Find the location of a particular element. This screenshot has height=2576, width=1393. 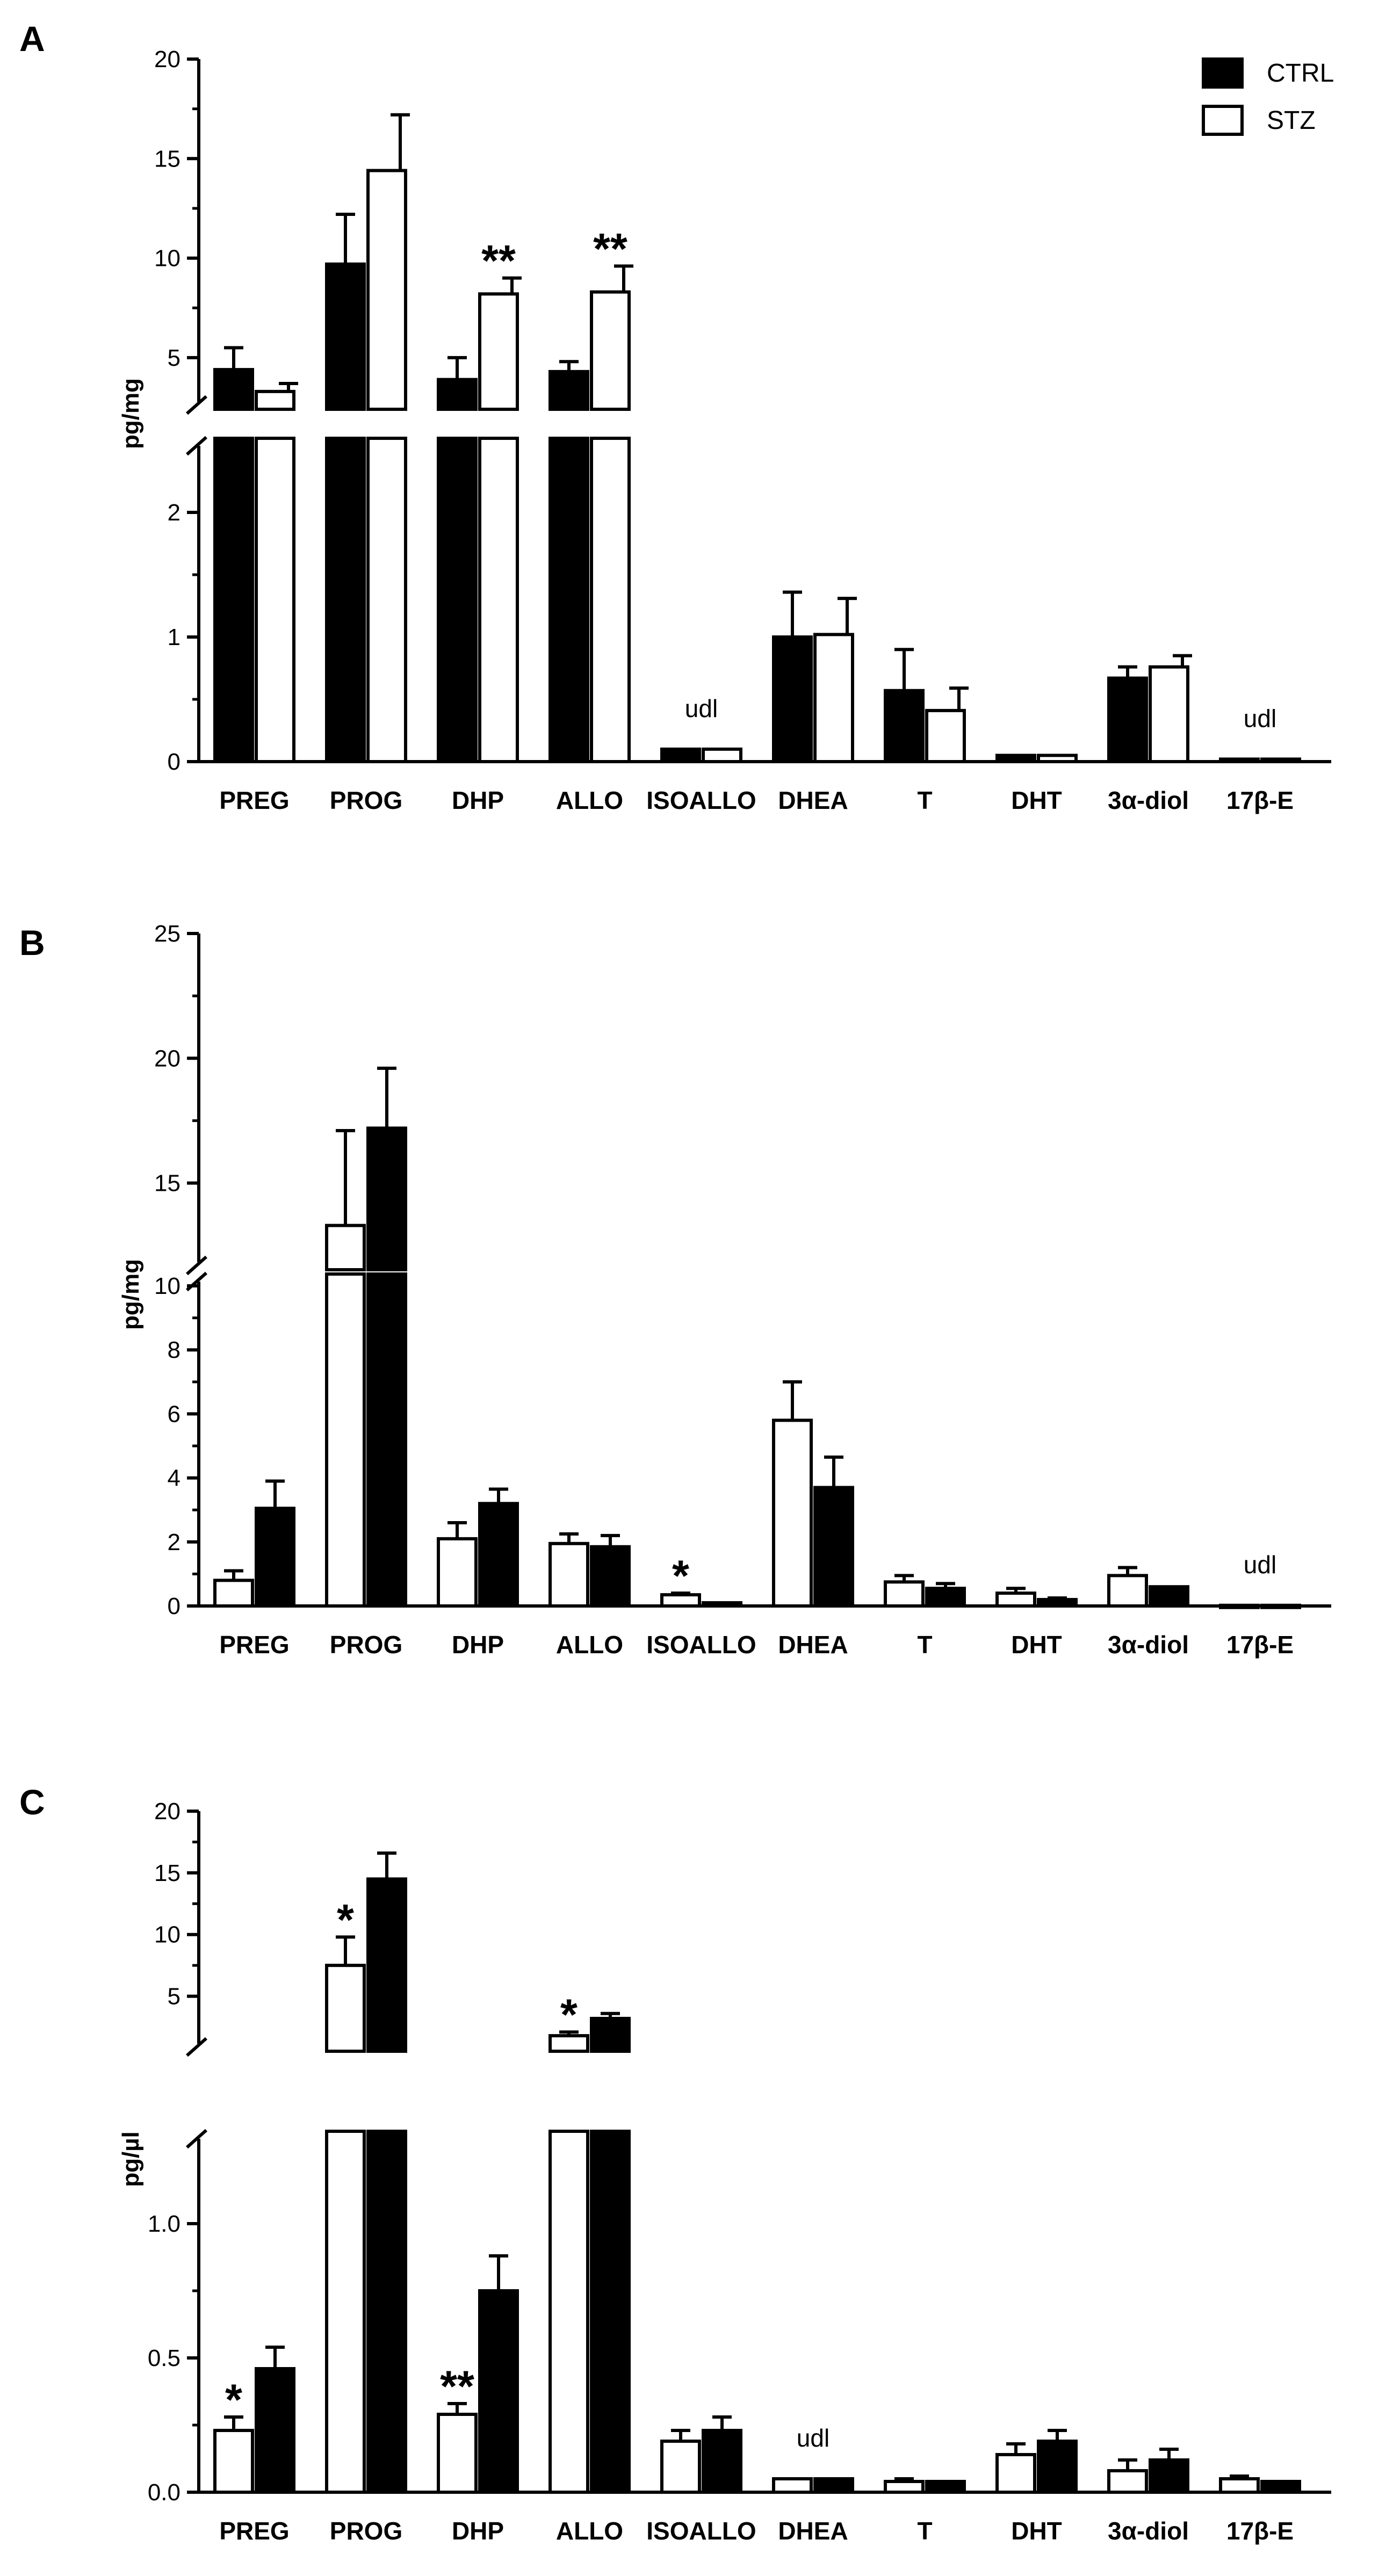

panel-a-x-tick-label-17beta-e: 17β-E is located at coordinates (1260, 800).